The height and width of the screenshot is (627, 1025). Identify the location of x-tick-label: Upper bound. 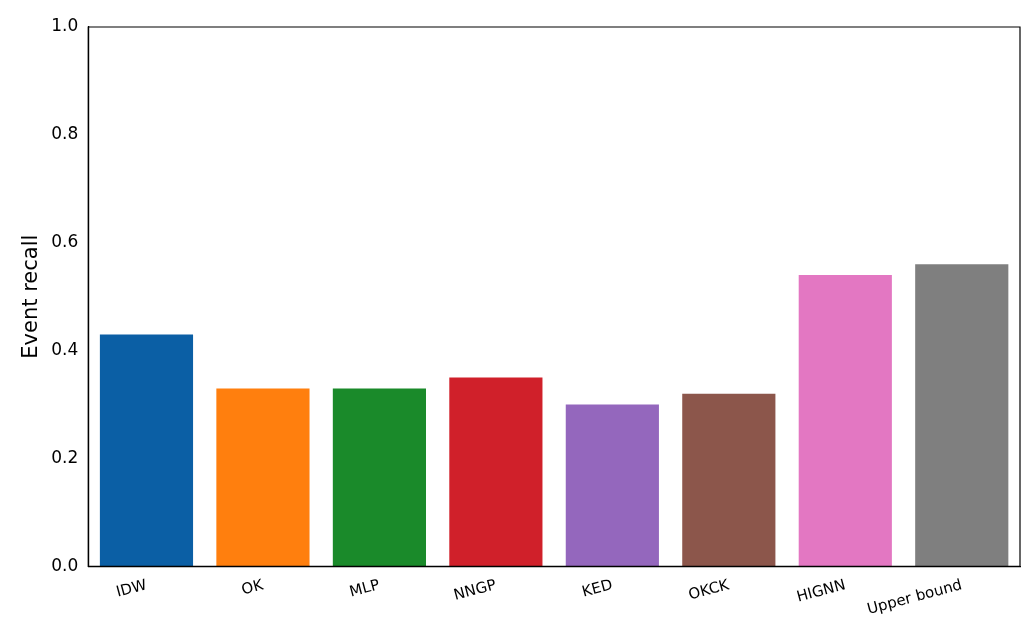
(914, 596).